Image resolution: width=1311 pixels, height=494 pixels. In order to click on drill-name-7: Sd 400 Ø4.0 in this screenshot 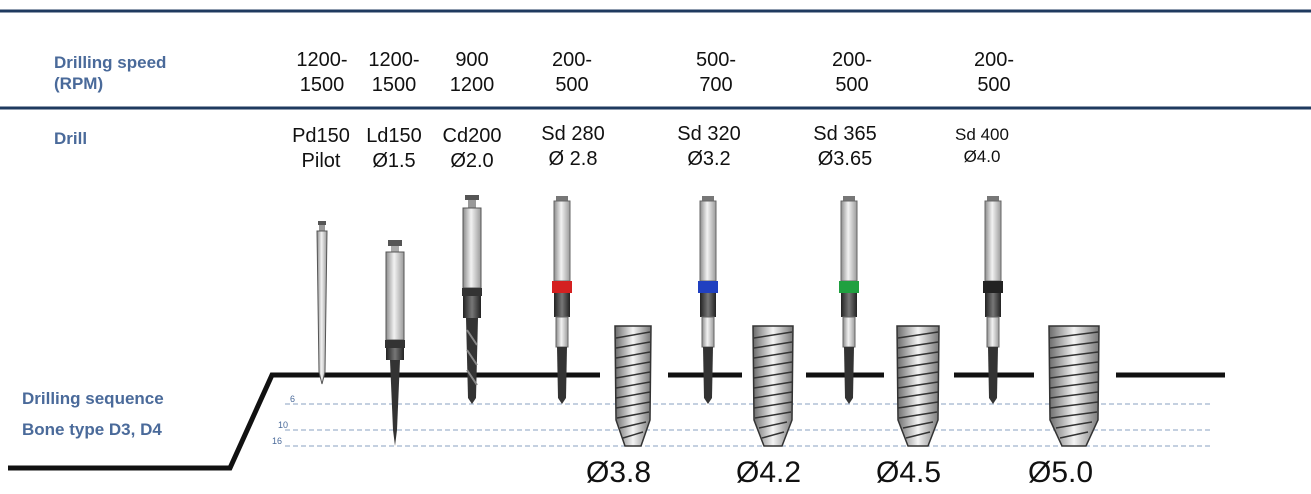, I will do `click(982, 146)`.